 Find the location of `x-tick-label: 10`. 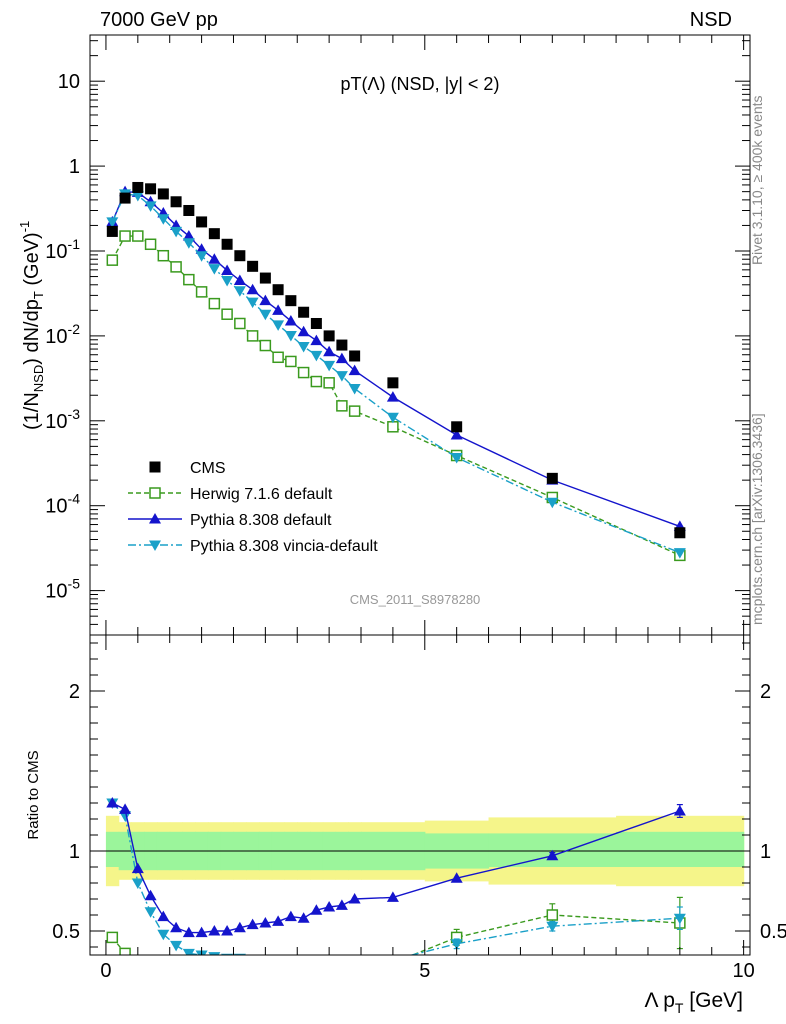

x-tick-label: 10 is located at coordinates (743, 971).